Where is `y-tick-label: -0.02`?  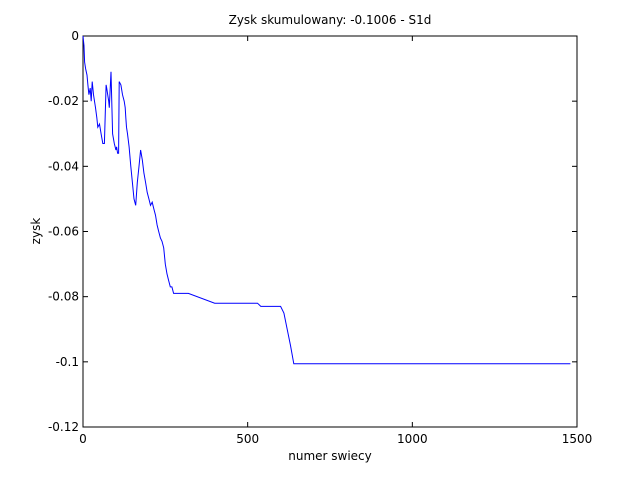 y-tick-label: -0.02 is located at coordinates (63, 101).